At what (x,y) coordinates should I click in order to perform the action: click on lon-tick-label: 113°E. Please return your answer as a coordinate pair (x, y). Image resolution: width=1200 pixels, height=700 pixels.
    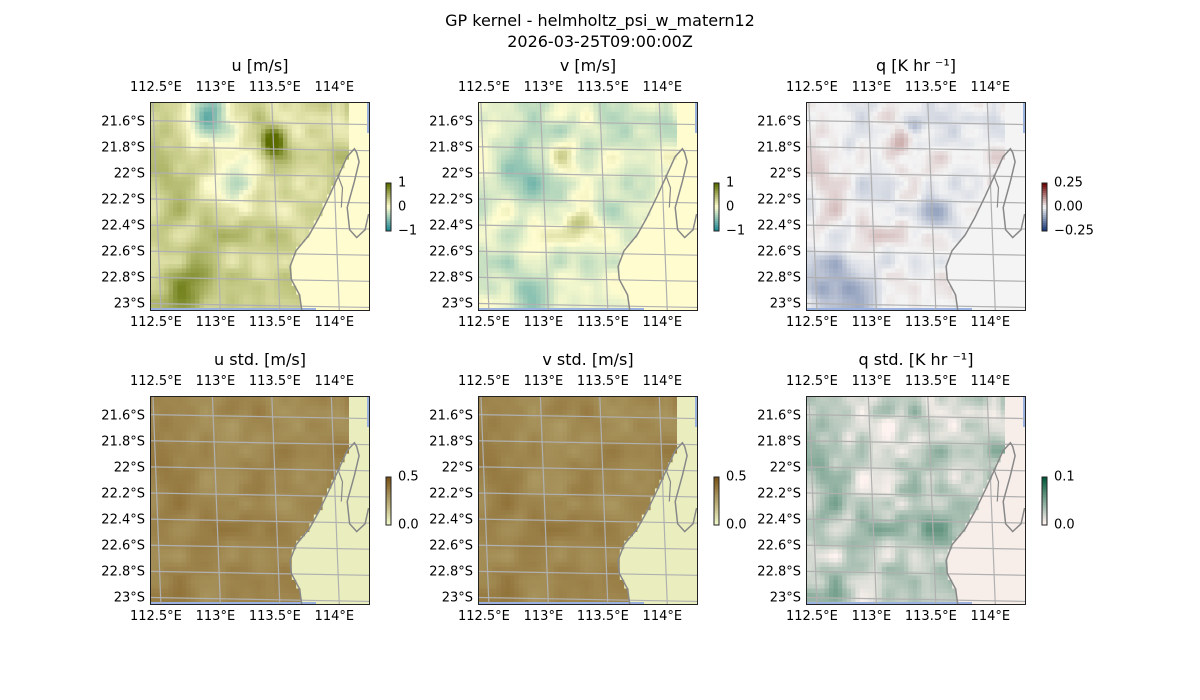
    Looking at the image, I should click on (871, 322).